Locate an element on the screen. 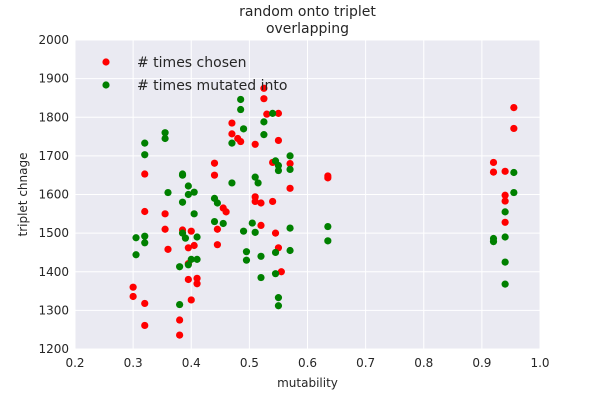 The image size is (600, 400). y-tick-label: 1200 is located at coordinates (53, 349).